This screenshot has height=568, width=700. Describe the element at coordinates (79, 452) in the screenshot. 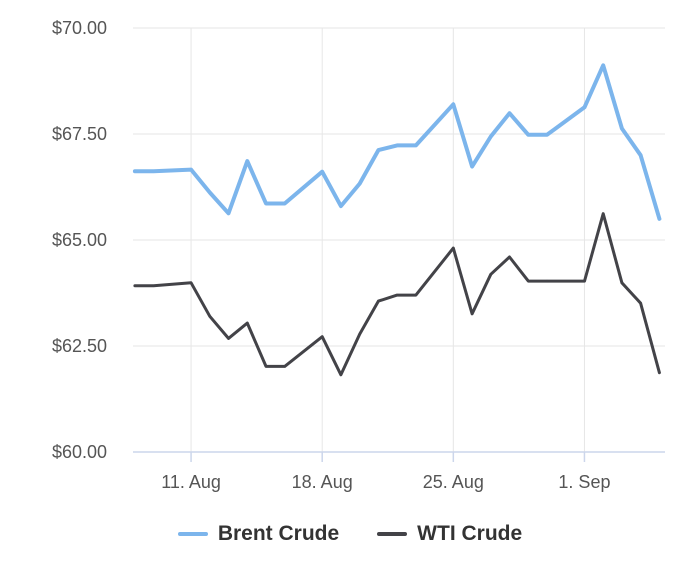

I see `y-tick-label: $60.00` at that location.